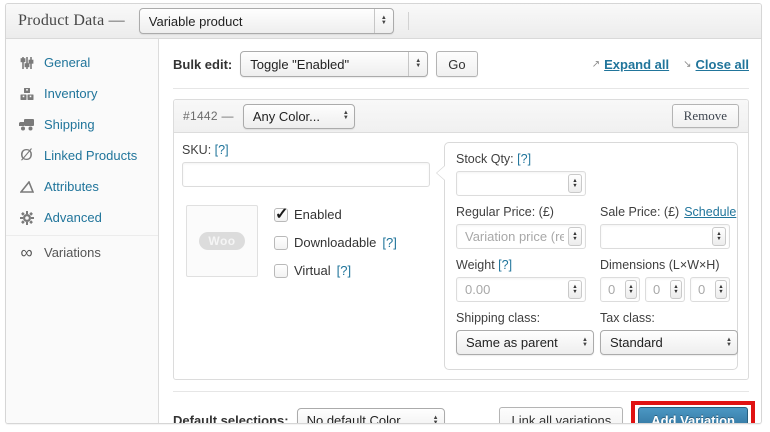 This screenshot has width=770, height=432. Describe the element at coordinates (266, 21) in the screenshot. I see `product-type-select: Variable product ▲ ▼` at that location.